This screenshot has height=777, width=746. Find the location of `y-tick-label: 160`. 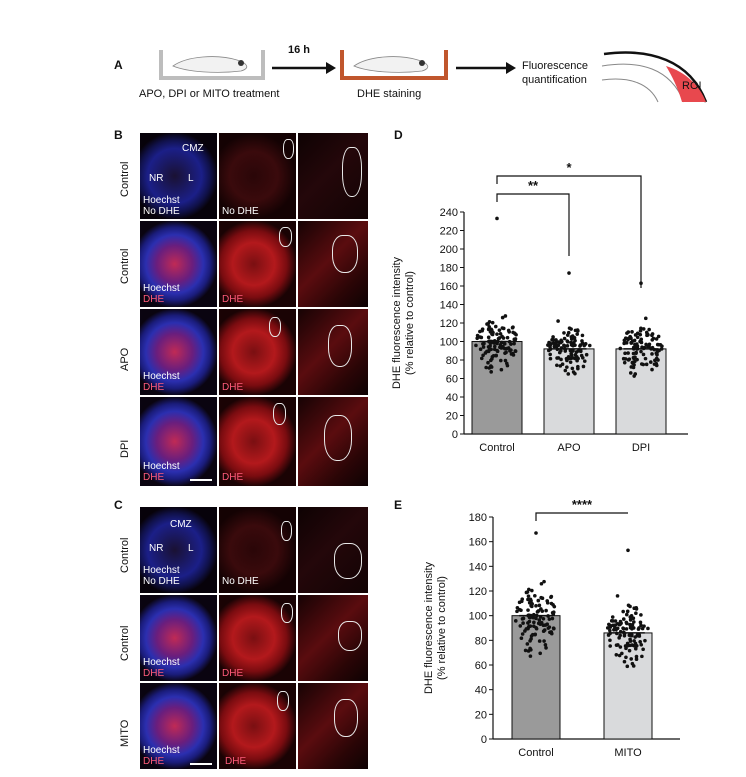

y-tick-label: 160 is located at coordinates (478, 543).